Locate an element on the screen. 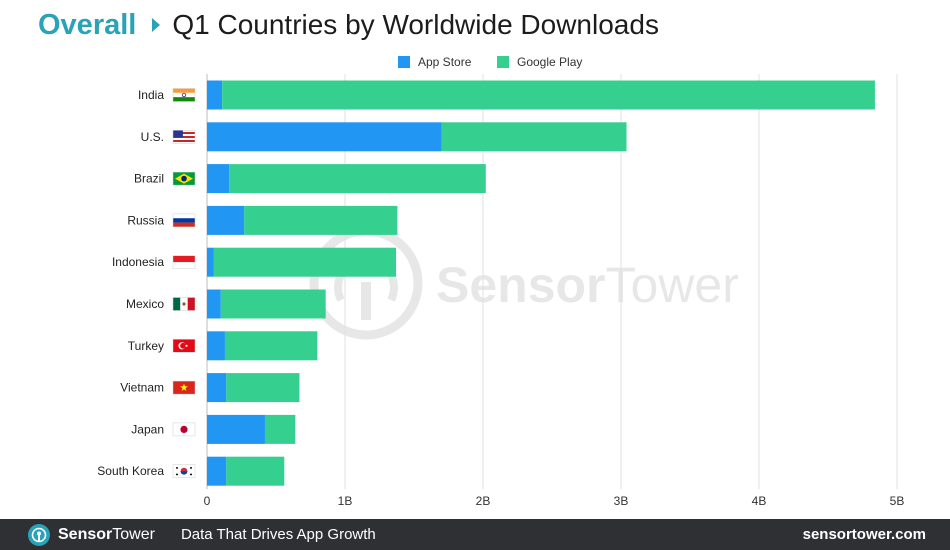 This screenshot has height=550, width=950. legend-label: Google Play is located at coordinates (549, 62).